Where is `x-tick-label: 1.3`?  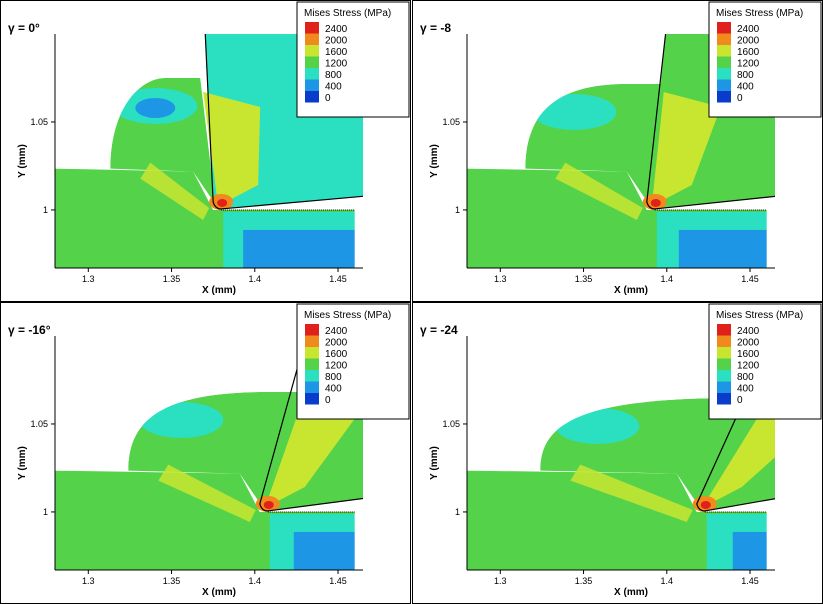 x-tick-label: 1.3 is located at coordinates (500, 279).